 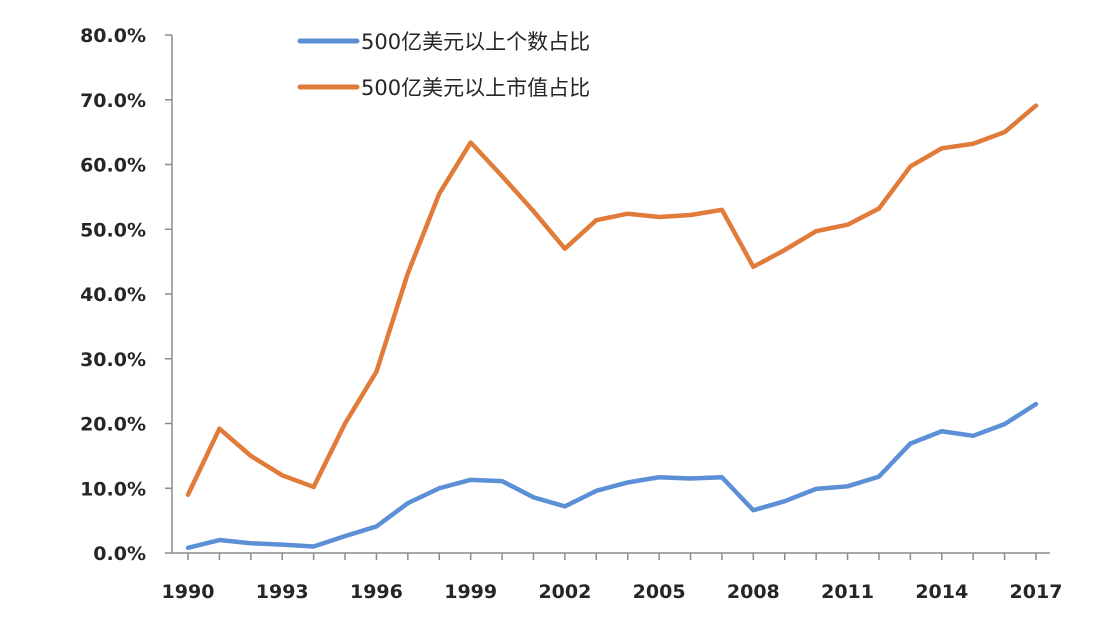 What do you see at coordinates (113, 425) in the screenshot?
I see `y-tick-label: 20.0%` at bounding box center [113, 425].